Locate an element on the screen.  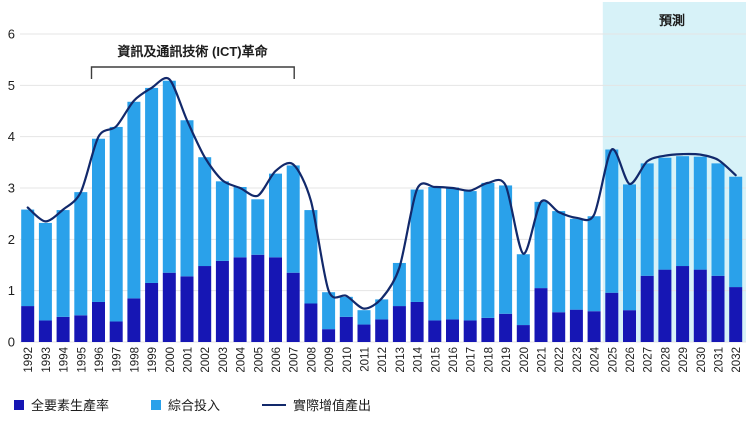
bar-2020-tfp is located at coordinates (523, 333).